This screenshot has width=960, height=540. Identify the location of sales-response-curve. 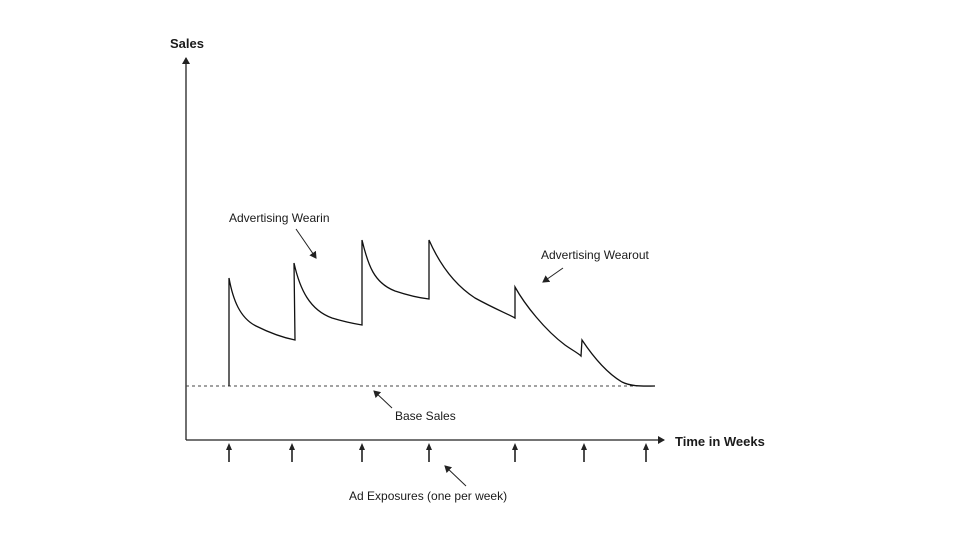
(442, 313).